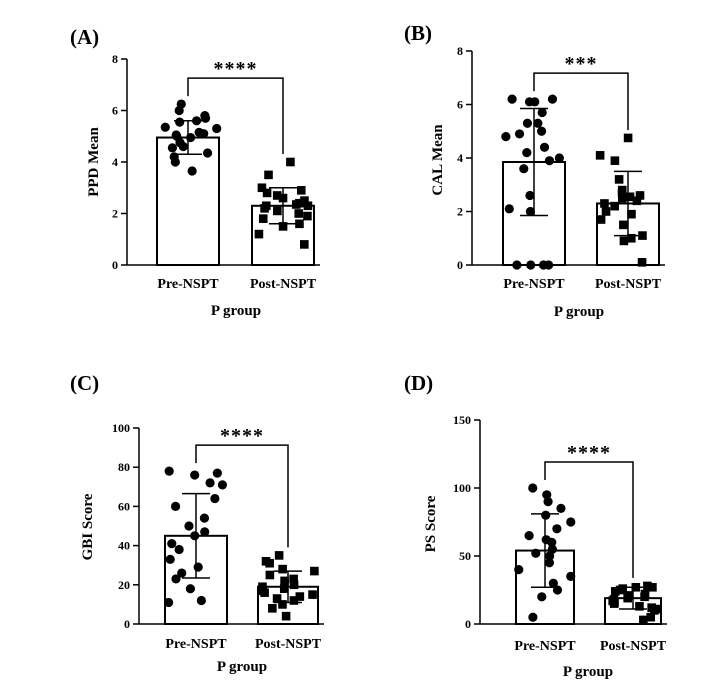  Describe the element at coordinates (124, 585) in the screenshot. I see `y-tick-label: 20` at that location.